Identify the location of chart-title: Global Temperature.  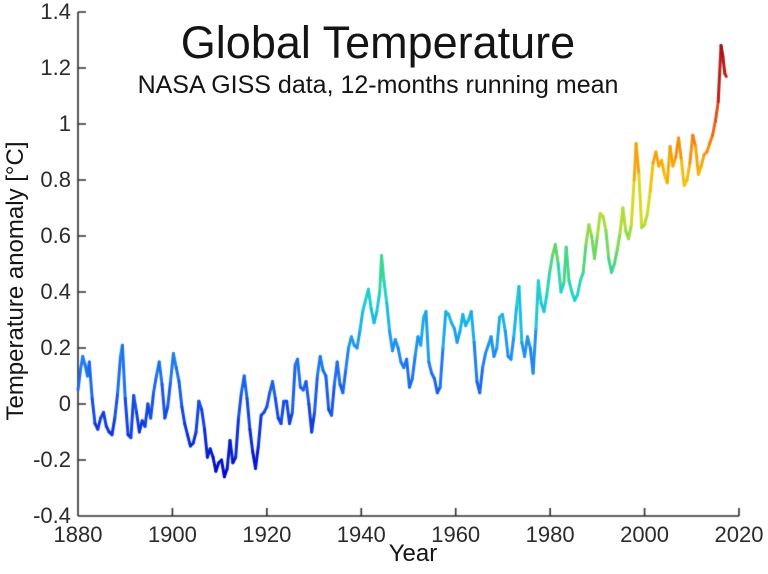
(378, 42).